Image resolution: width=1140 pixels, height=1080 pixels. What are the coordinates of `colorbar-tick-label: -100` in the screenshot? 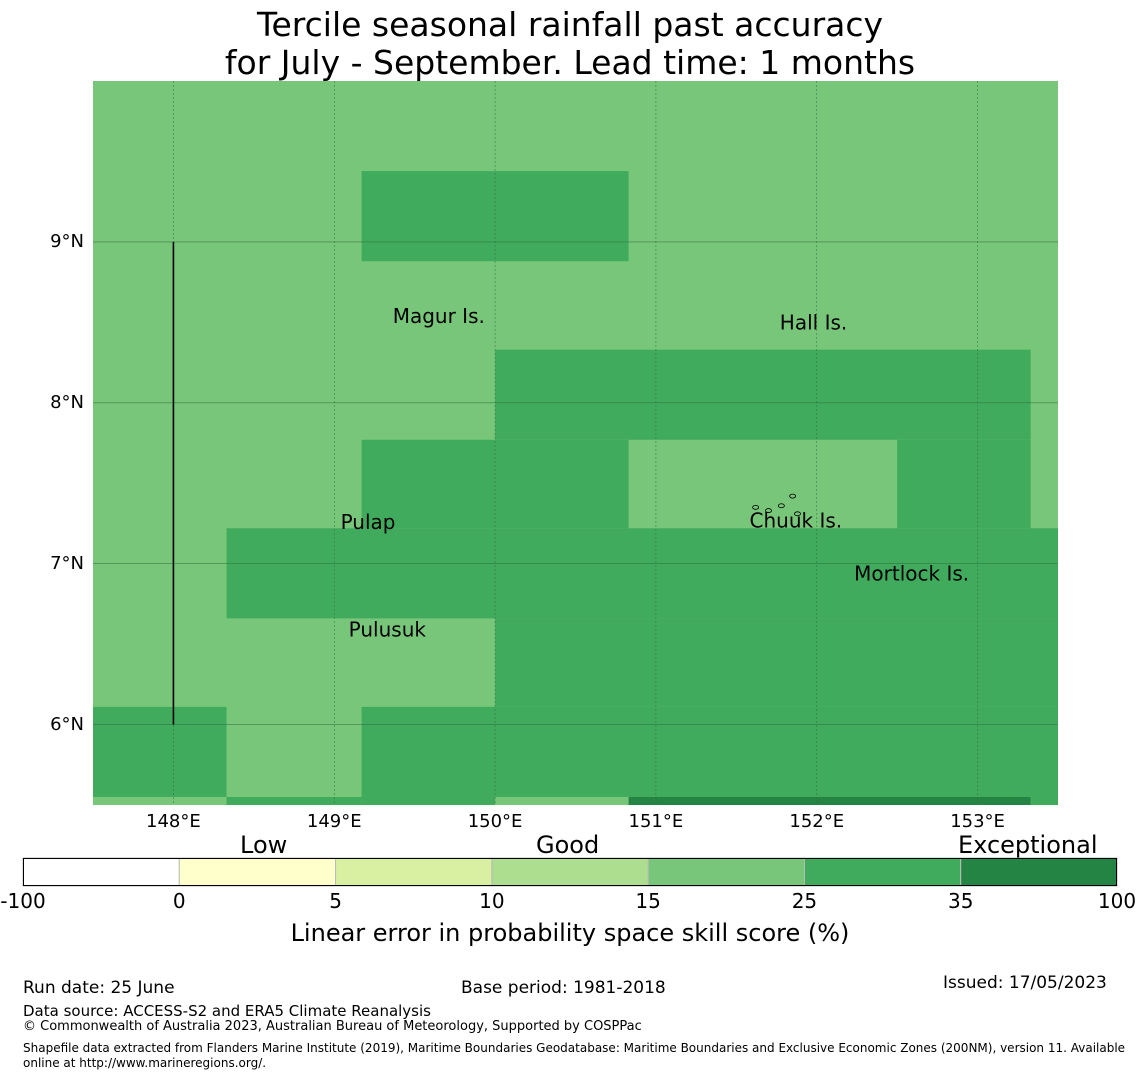 It's located at (23, 901).